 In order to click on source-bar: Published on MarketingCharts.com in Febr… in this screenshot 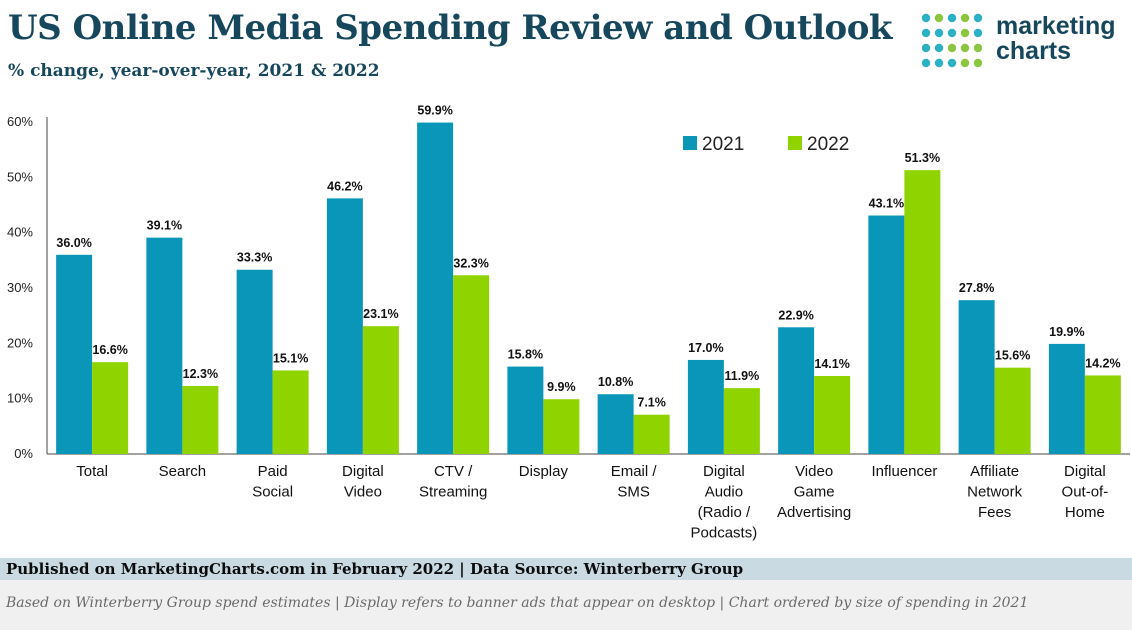, I will do `click(566, 569)`.